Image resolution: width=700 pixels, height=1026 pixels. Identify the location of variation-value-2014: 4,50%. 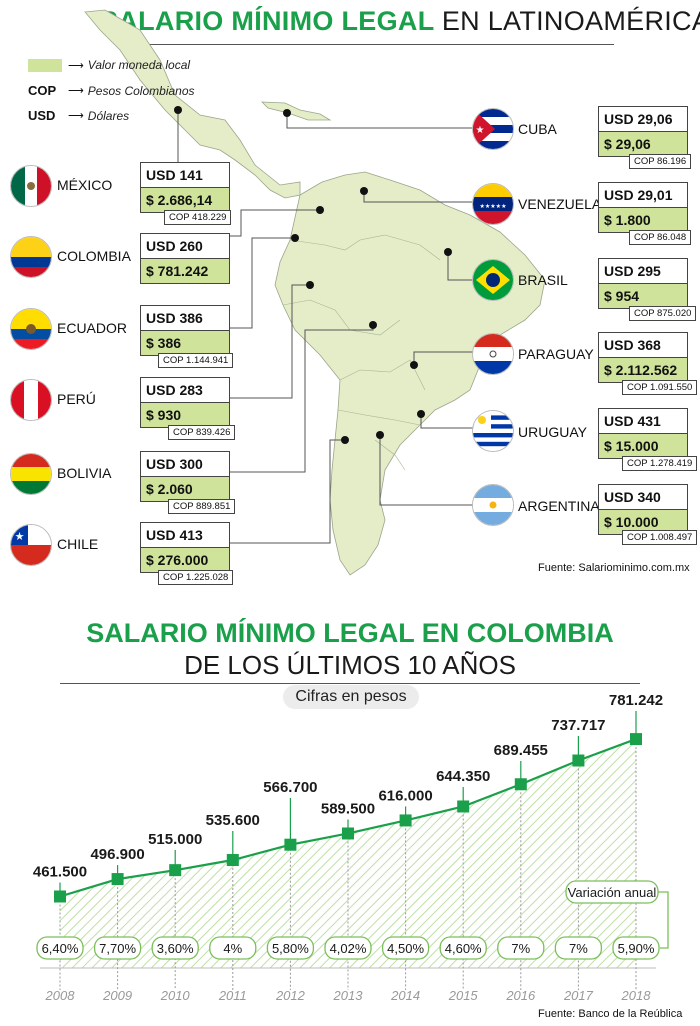
(405, 948).